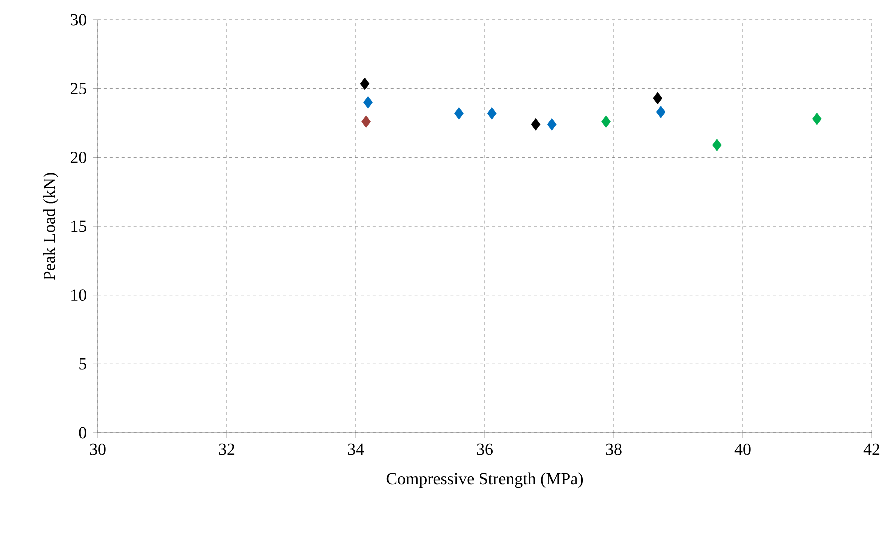 This screenshot has width=892, height=536. Describe the element at coordinates (83, 433) in the screenshot. I see `y-tick-label: 0` at that location.